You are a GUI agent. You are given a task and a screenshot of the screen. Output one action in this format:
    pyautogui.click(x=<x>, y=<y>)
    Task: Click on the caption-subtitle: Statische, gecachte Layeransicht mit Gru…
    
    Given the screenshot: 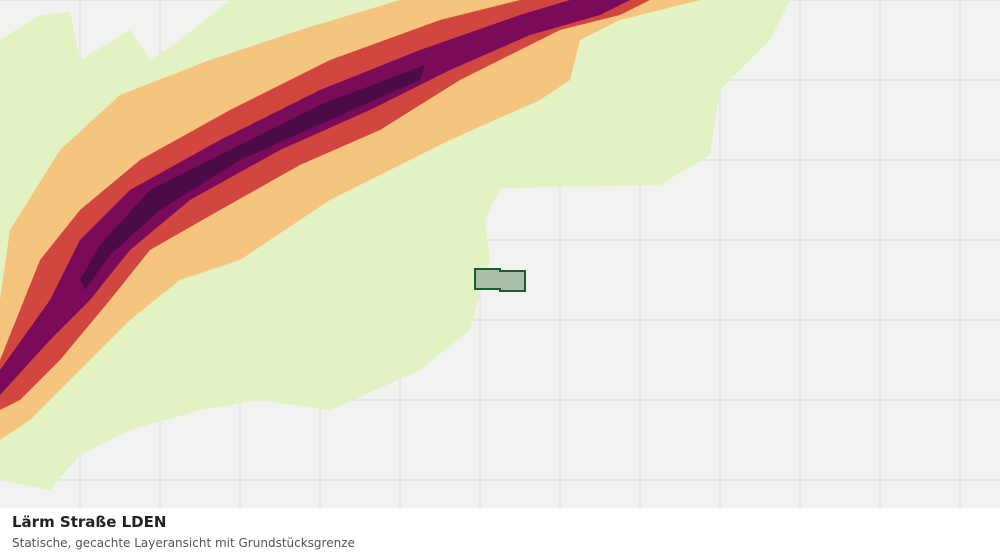 What is the action you would take?
    pyautogui.click(x=183, y=543)
    